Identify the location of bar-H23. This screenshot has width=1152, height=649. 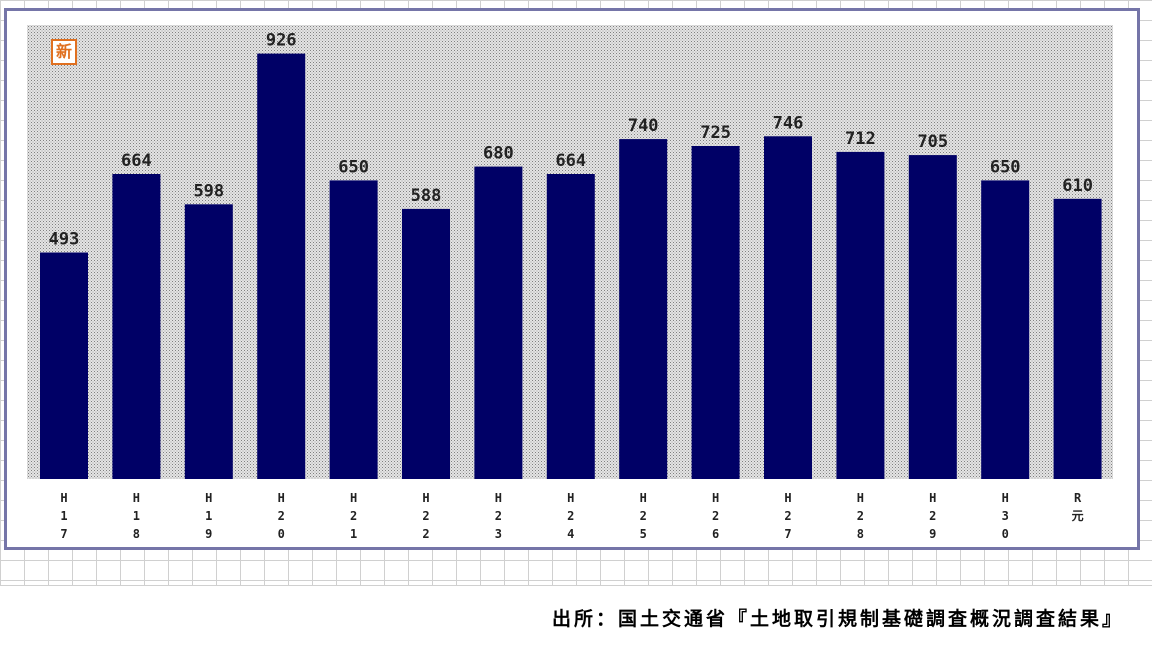
(498, 322).